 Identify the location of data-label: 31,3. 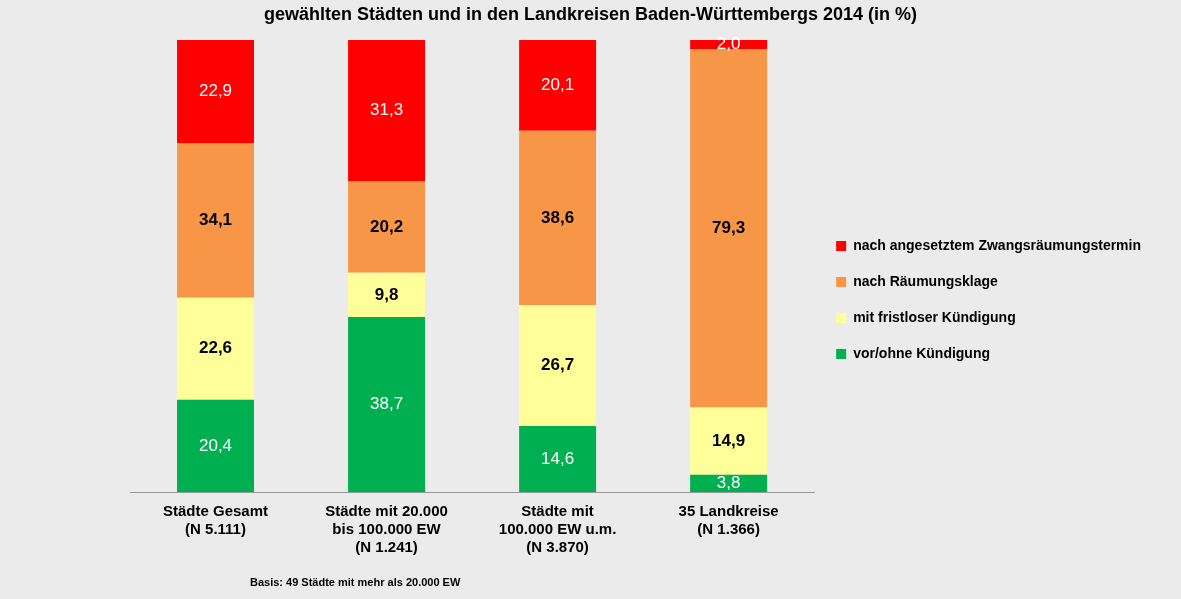
(387, 110).